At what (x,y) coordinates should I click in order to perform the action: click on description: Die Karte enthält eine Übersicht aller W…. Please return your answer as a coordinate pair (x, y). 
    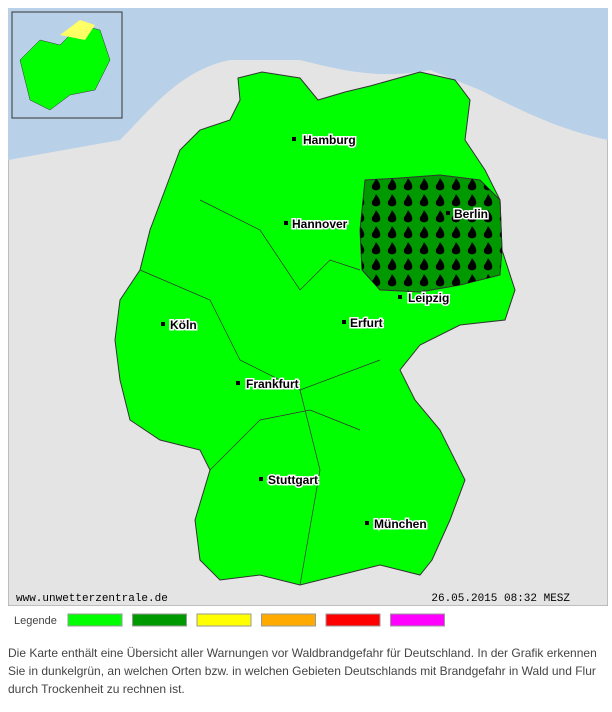
    Looking at the image, I should click on (302, 671).